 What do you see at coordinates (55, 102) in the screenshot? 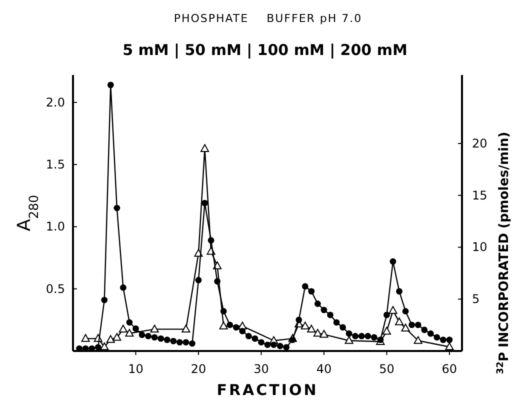
I see `y-tick-label: 2.0` at bounding box center [55, 102].